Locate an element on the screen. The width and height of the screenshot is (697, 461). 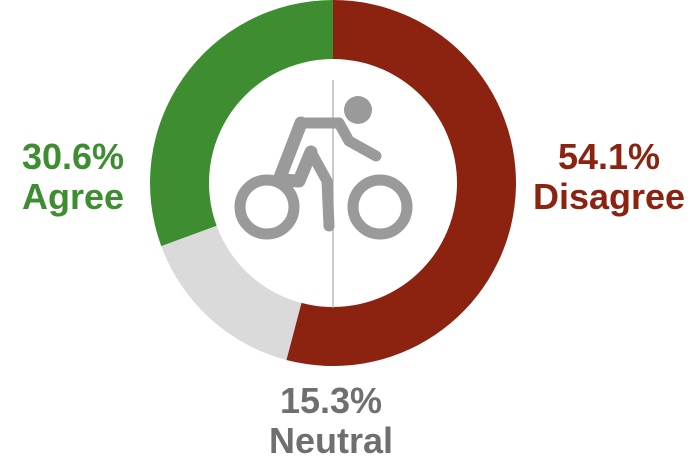
slice-neutral is located at coordinates (231, 292).